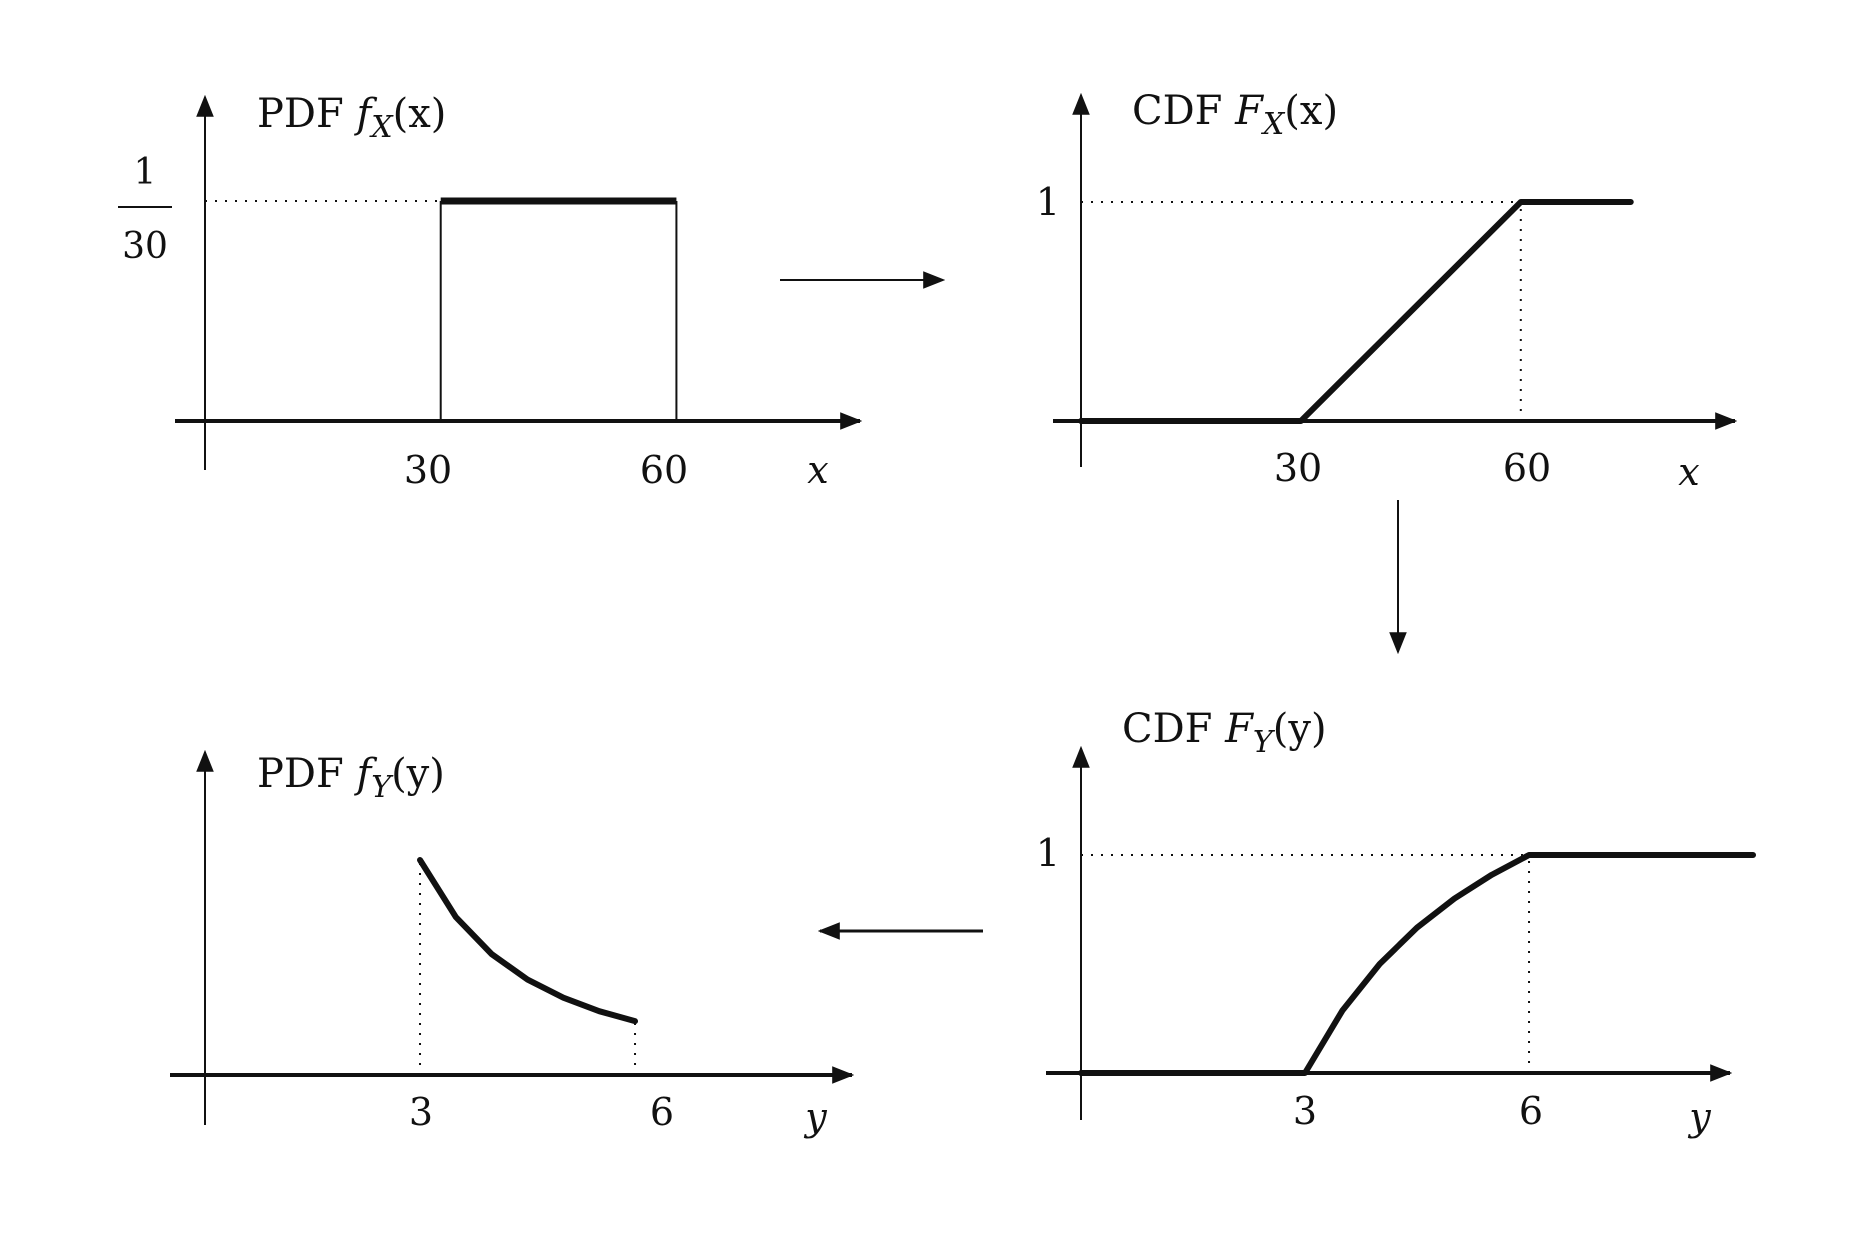  I want to click on panel-title: CDF FX(x), so click(1235, 115).